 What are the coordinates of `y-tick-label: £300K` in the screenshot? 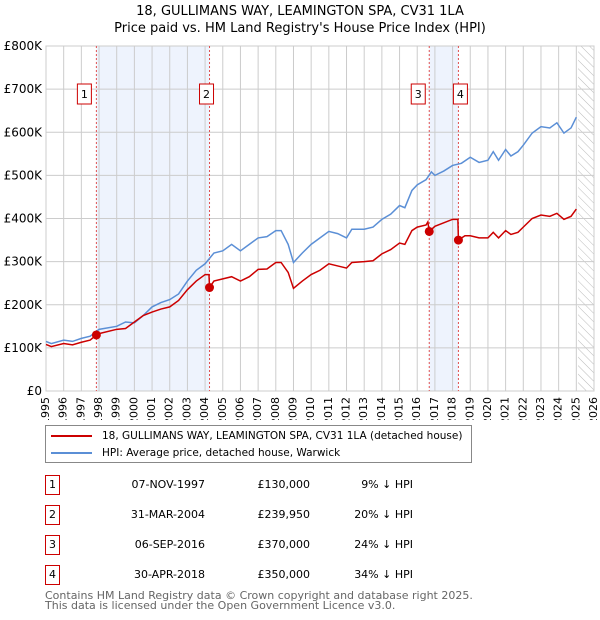 It's located at (24, 262).